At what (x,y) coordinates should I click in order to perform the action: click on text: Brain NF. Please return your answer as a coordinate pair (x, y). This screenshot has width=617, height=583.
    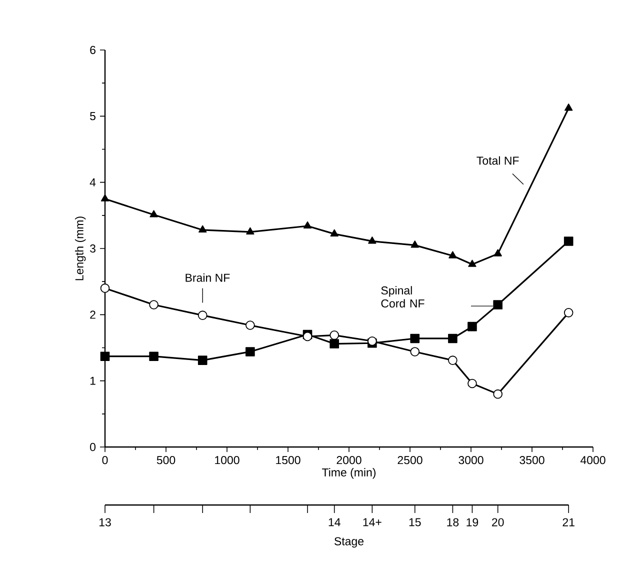
    Looking at the image, I should click on (208, 277).